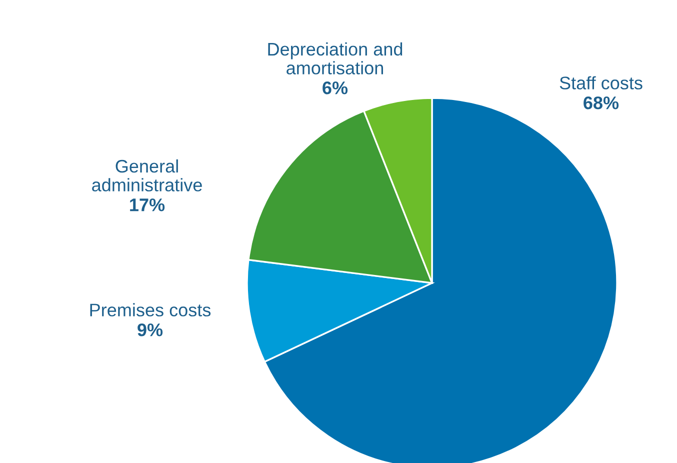 The height and width of the screenshot is (463, 677). What do you see at coordinates (335, 58) in the screenshot?
I see `slice-label: Depreciation and amortisation` at bounding box center [335, 58].